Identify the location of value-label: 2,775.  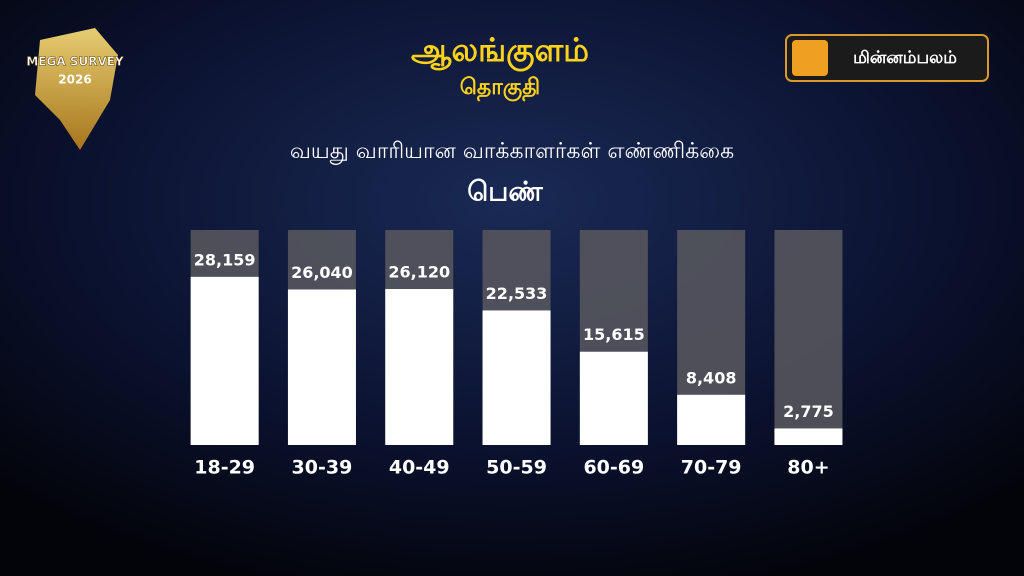
(808, 411).